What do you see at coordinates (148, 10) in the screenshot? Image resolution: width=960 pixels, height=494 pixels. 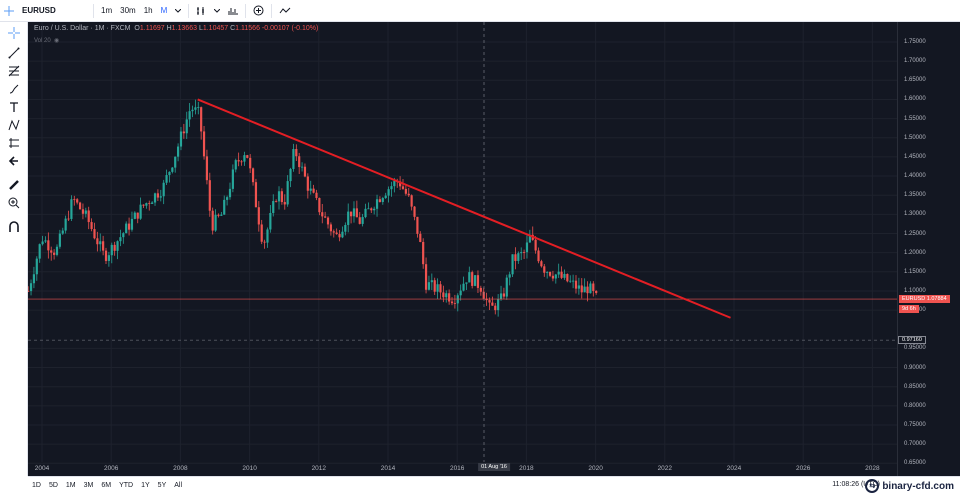 I see `interval-1h: 1h` at bounding box center [148, 10].